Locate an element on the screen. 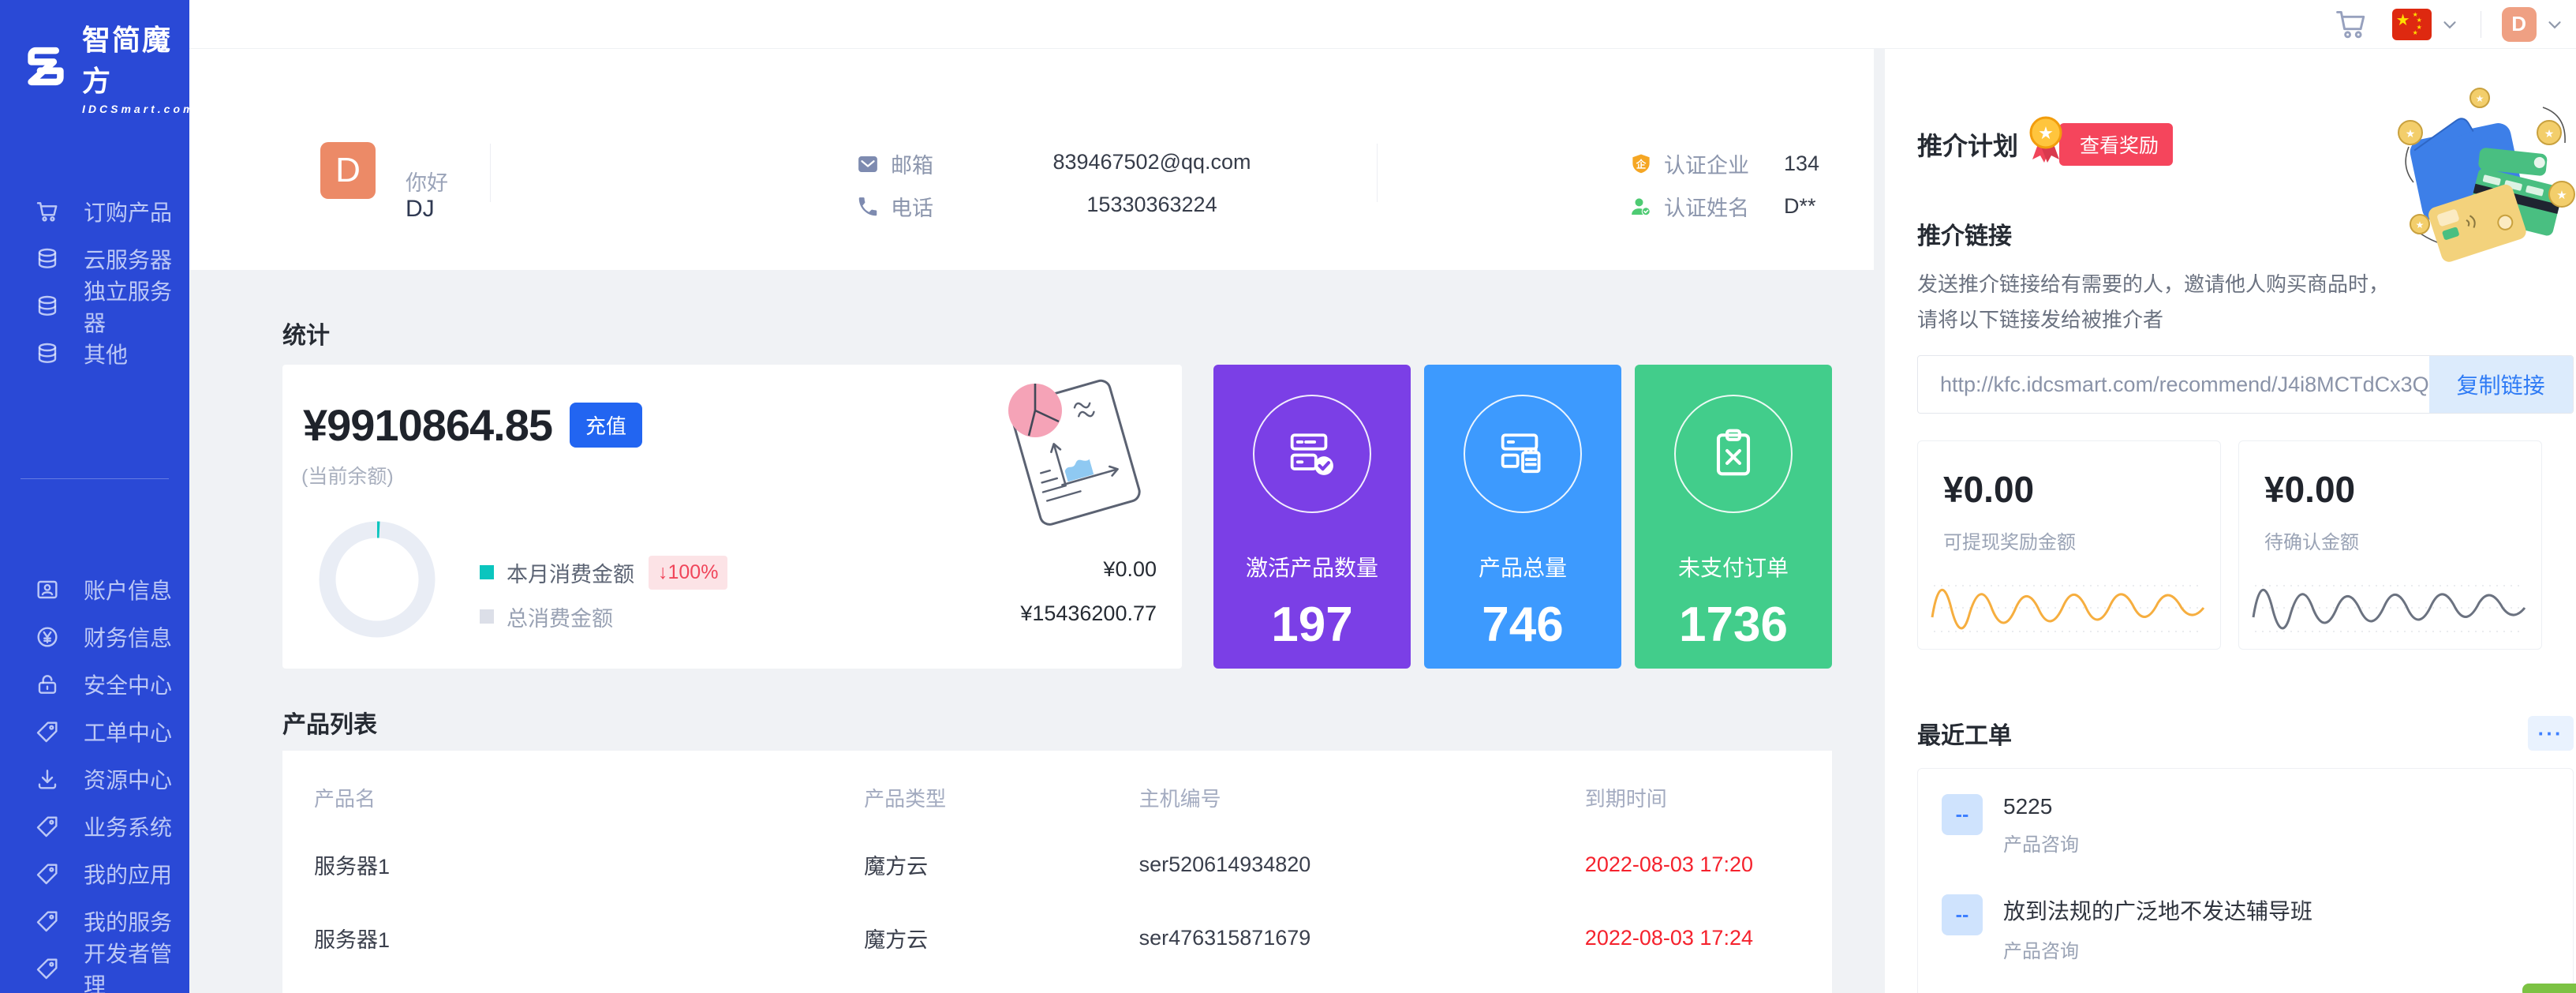  ticket-category: 产品咨询 is located at coordinates (2041, 952).